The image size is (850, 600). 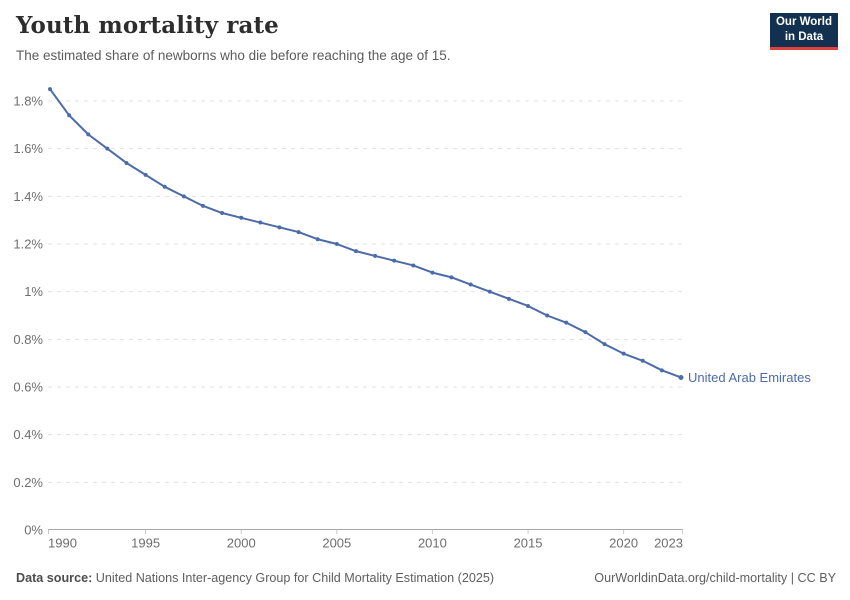 I want to click on y-axis-tick-label: 0.8%, so click(x=28, y=339).